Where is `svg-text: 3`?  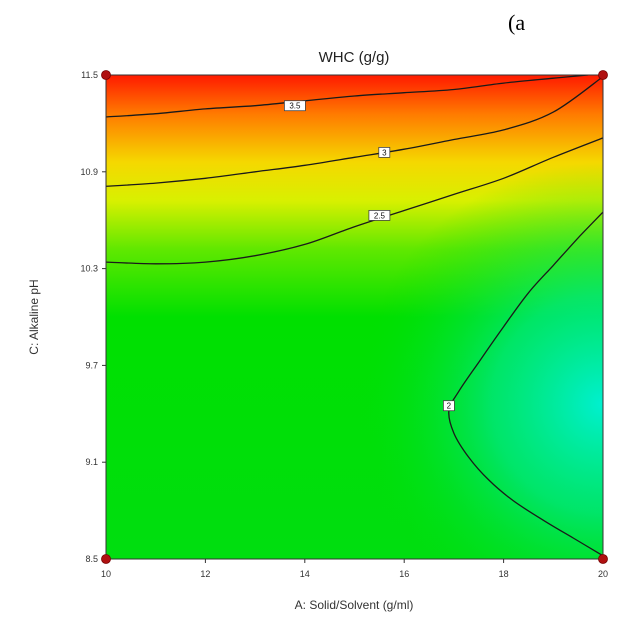
svg-text: 3 is located at coordinates (384, 152).